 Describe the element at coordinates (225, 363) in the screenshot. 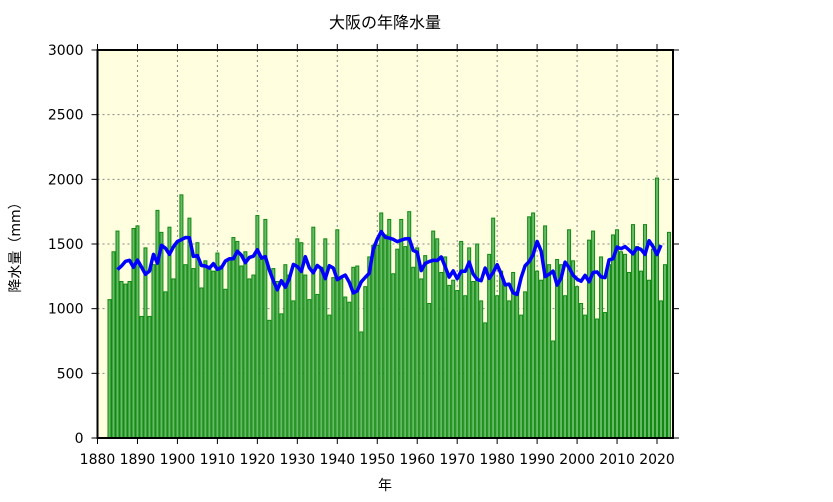

I see `bar-1912` at that location.